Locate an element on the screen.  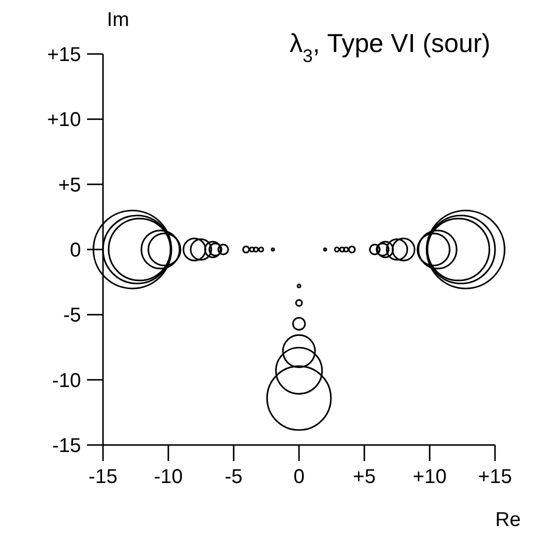
x-tick-label: 0 is located at coordinates (299, 477).